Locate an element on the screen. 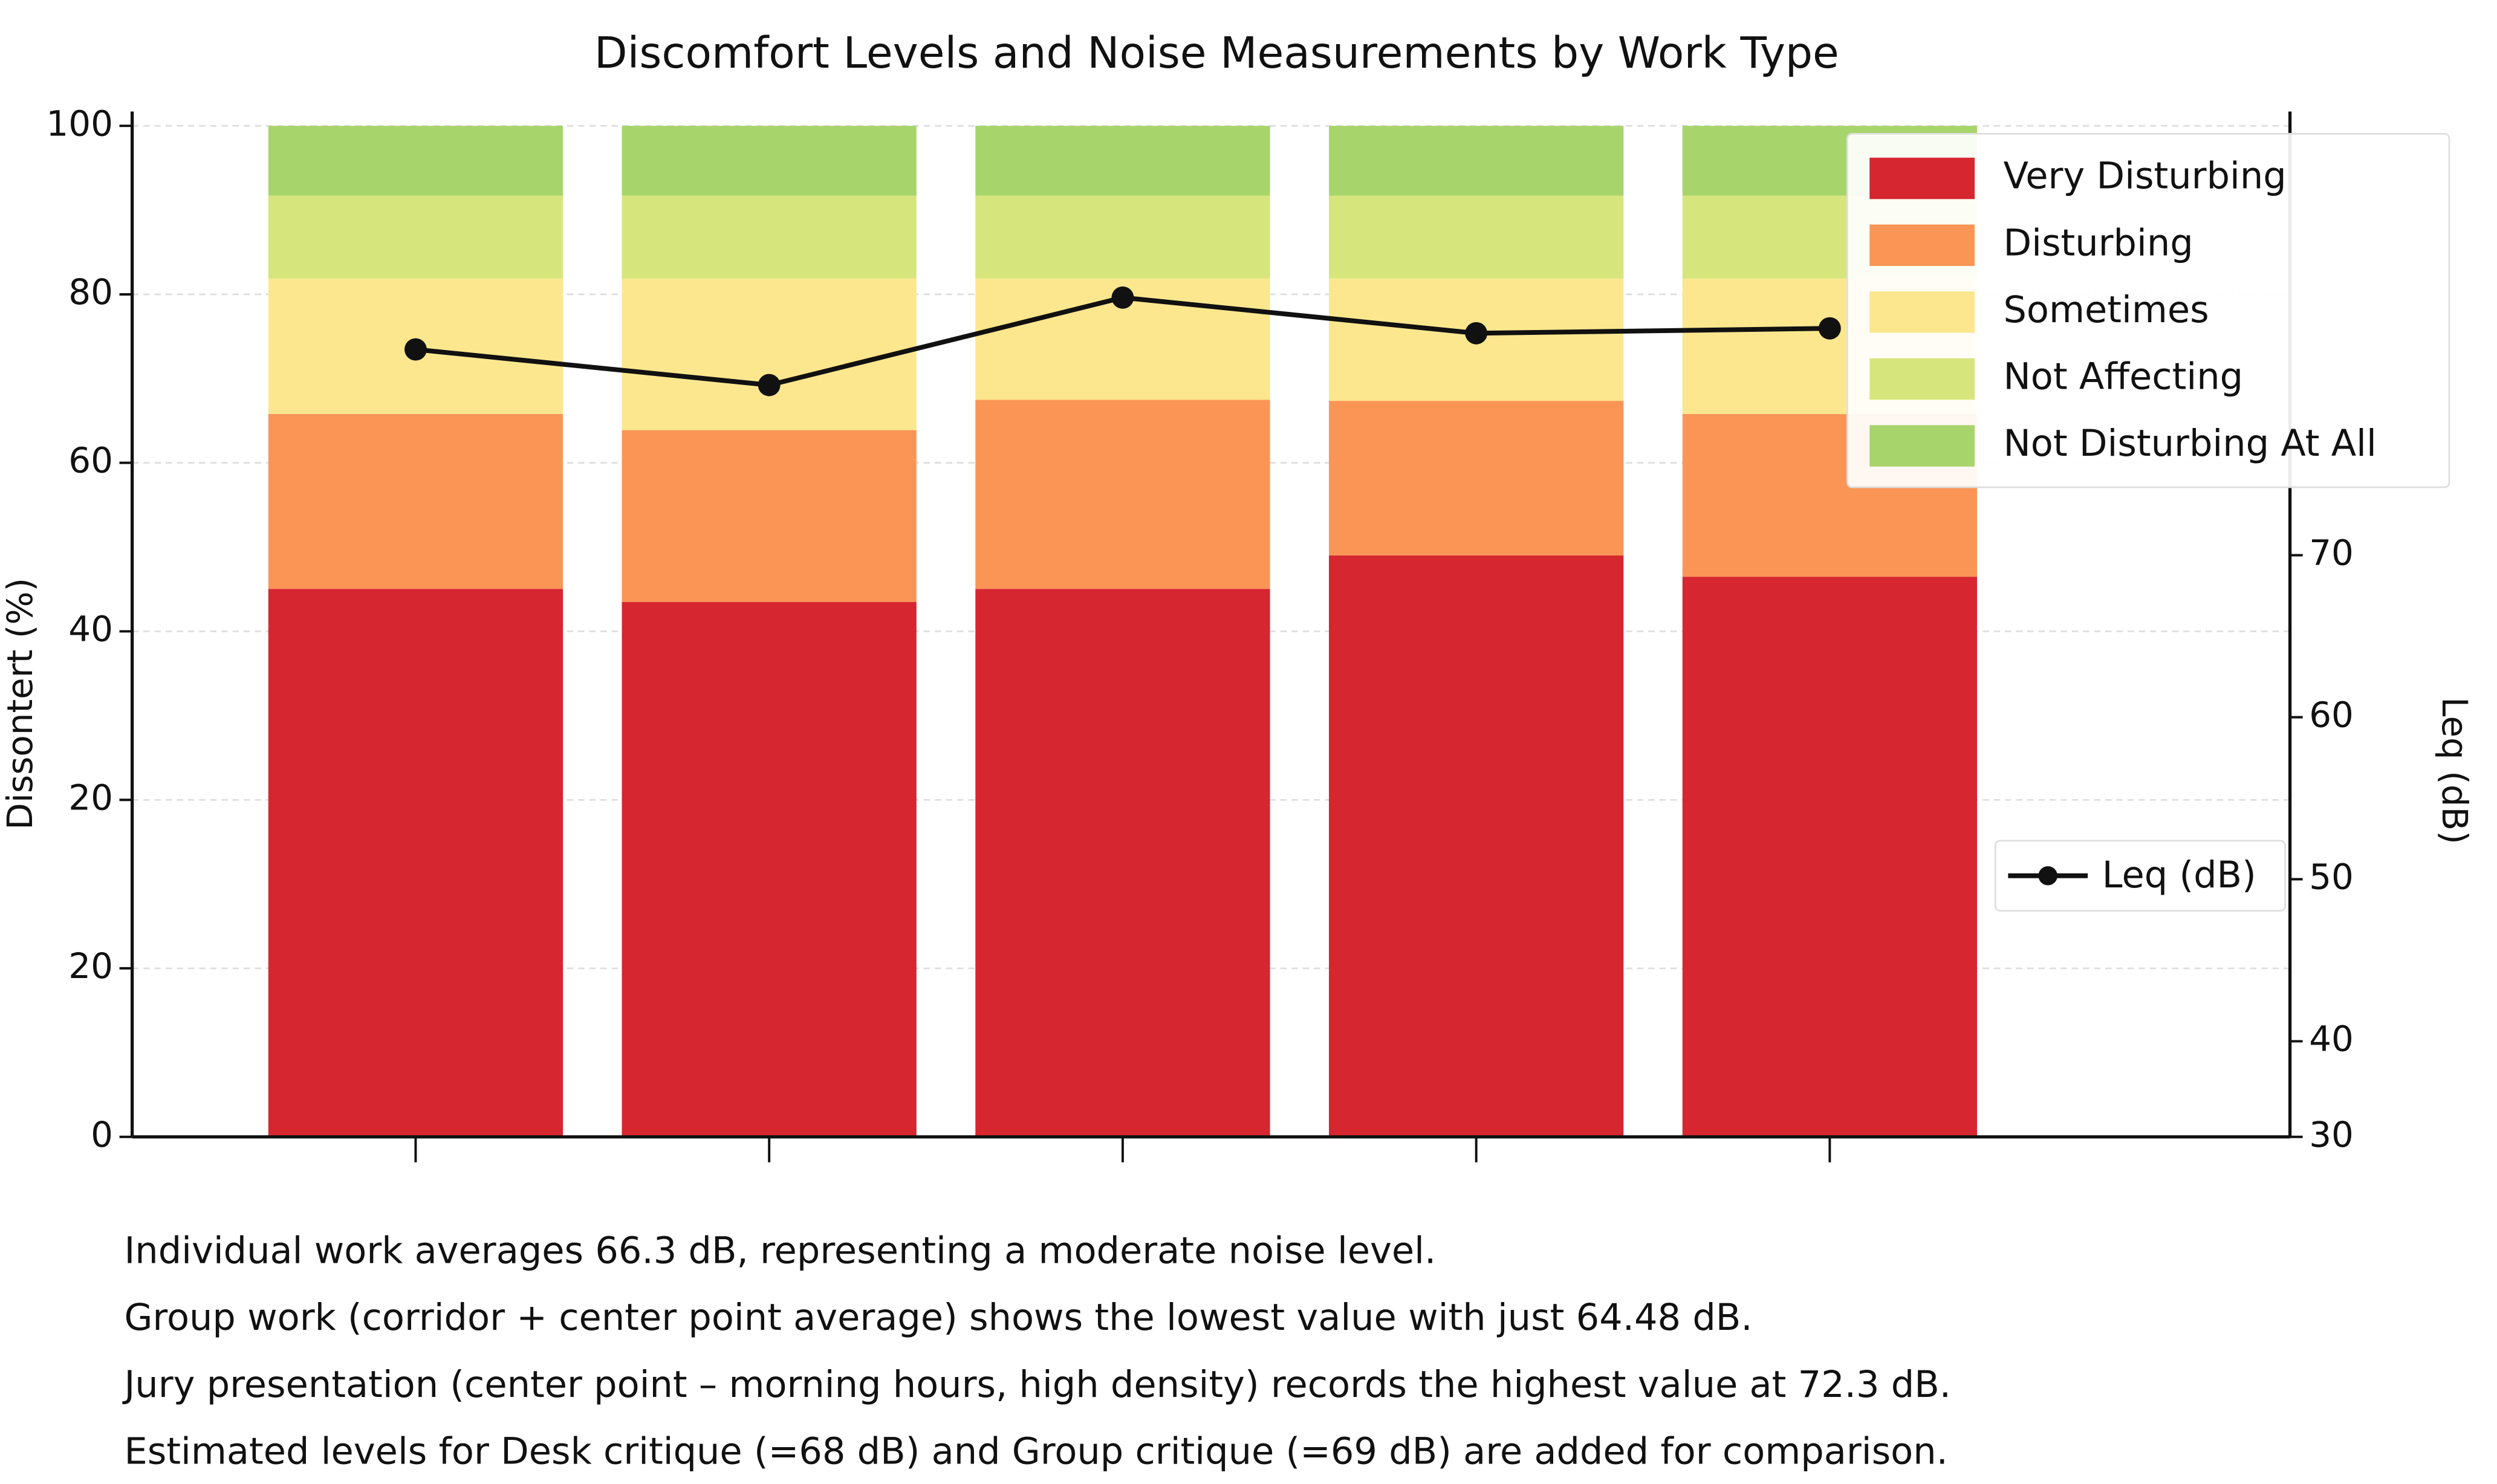  y-tick-label: 0 is located at coordinates (102, 1134).